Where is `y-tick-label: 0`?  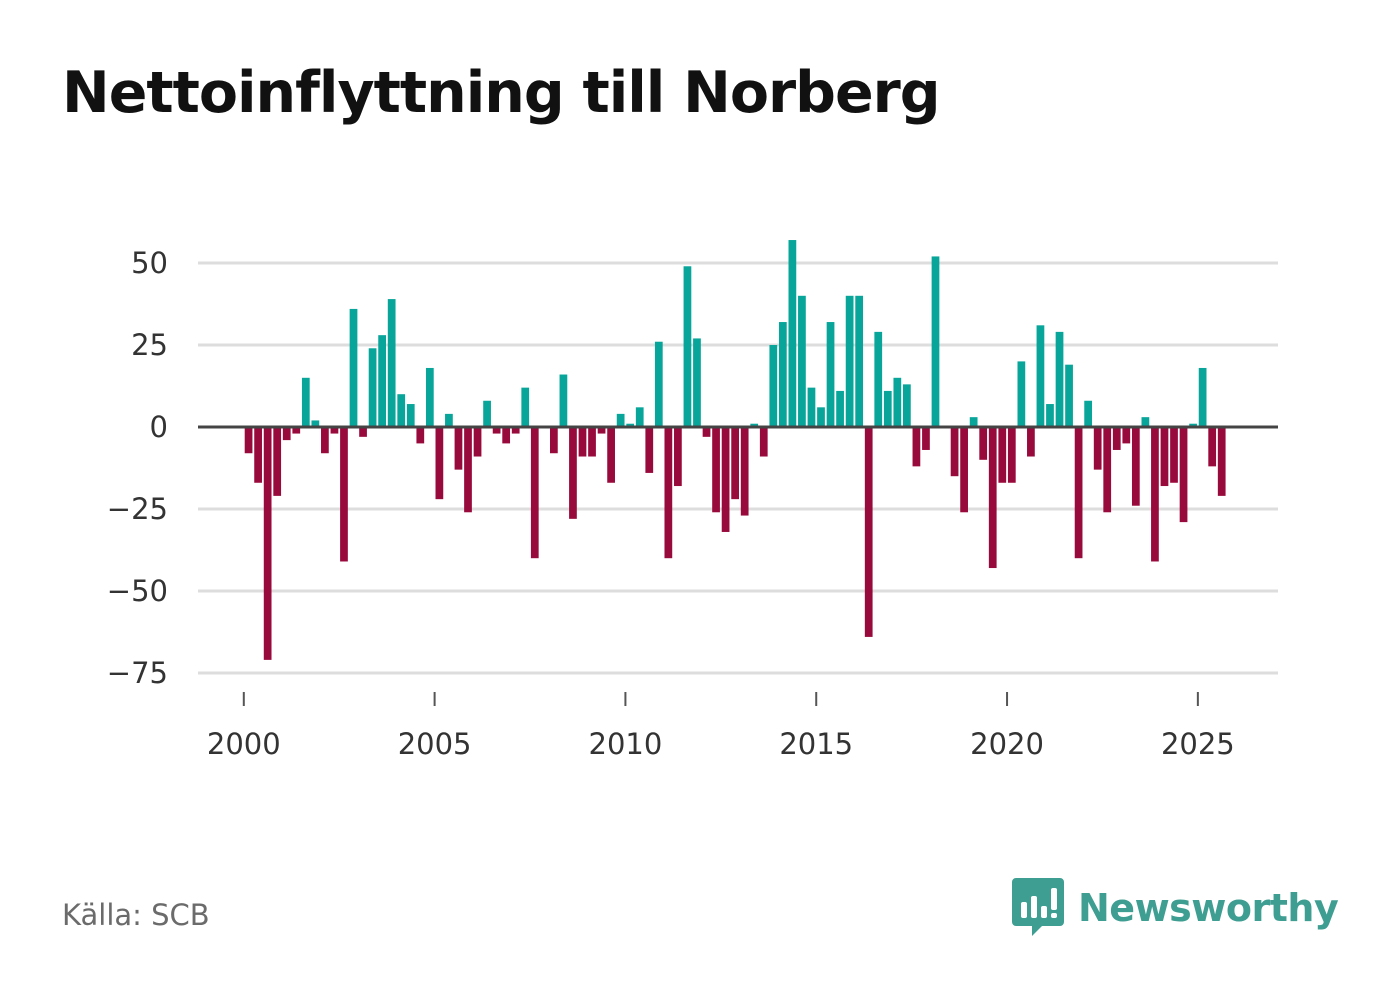
y-tick-label: 0 is located at coordinates (159, 427).